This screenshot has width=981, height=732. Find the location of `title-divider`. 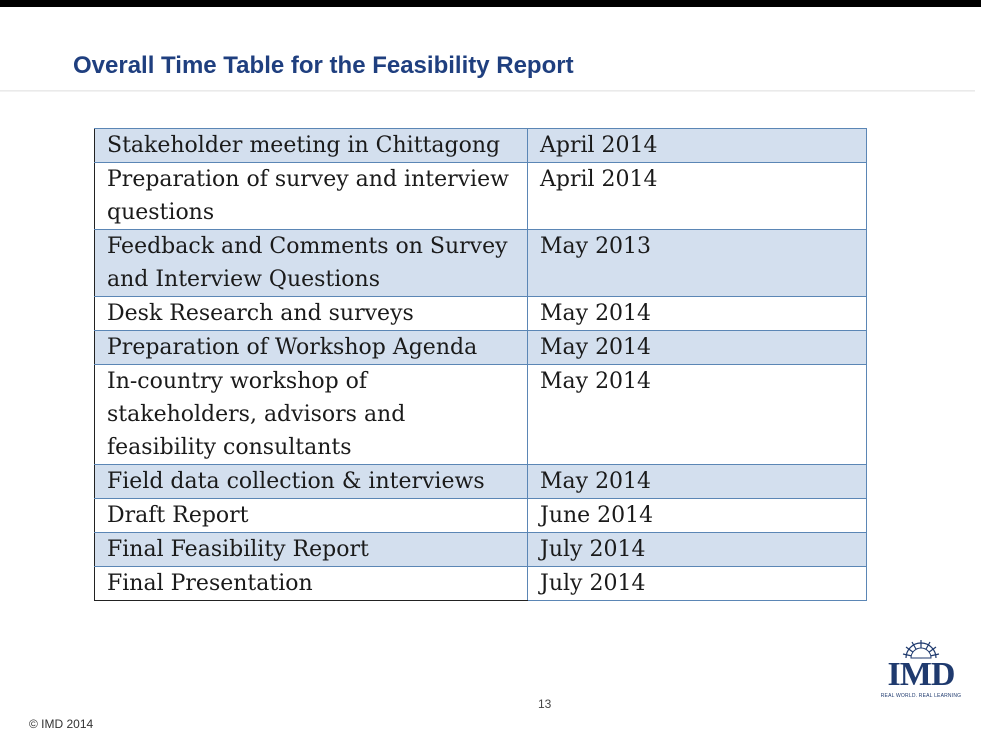

title-divider is located at coordinates (487, 91).